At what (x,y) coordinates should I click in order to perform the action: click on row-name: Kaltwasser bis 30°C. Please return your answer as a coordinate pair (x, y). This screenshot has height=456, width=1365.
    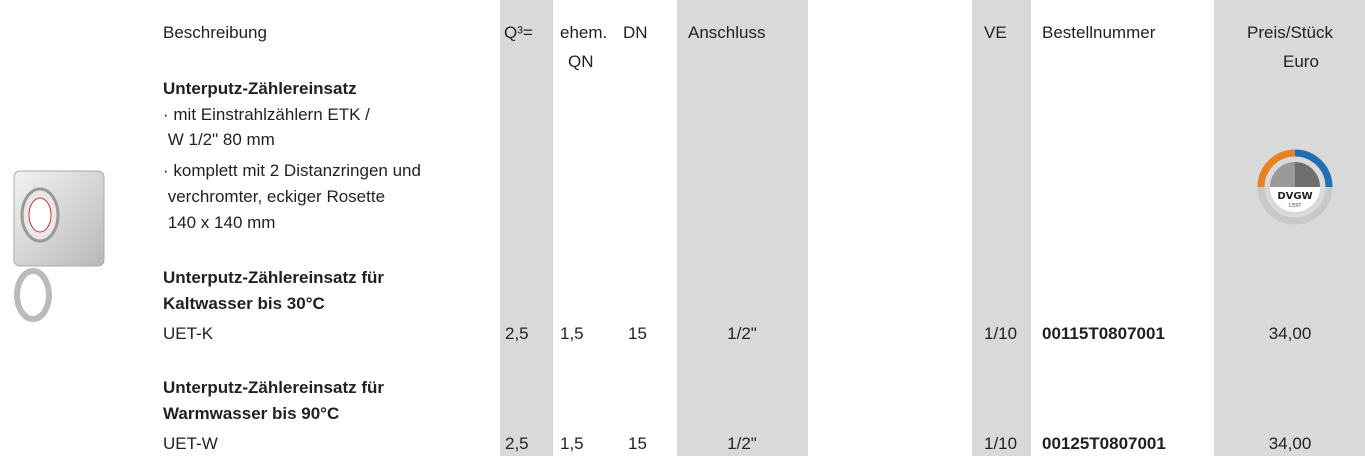
    Looking at the image, I should click on (244, 303).